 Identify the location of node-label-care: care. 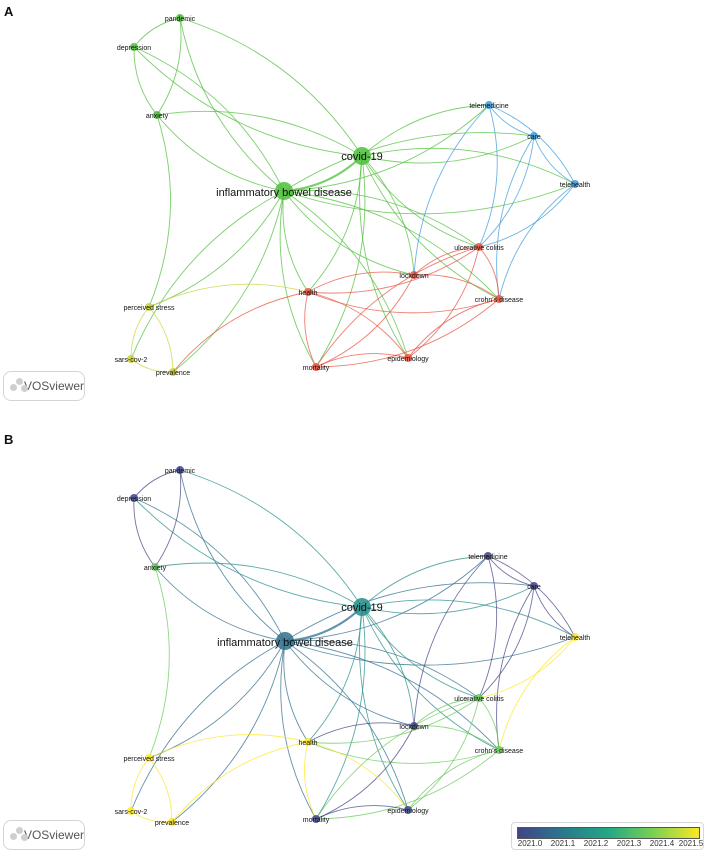
(534, 137).